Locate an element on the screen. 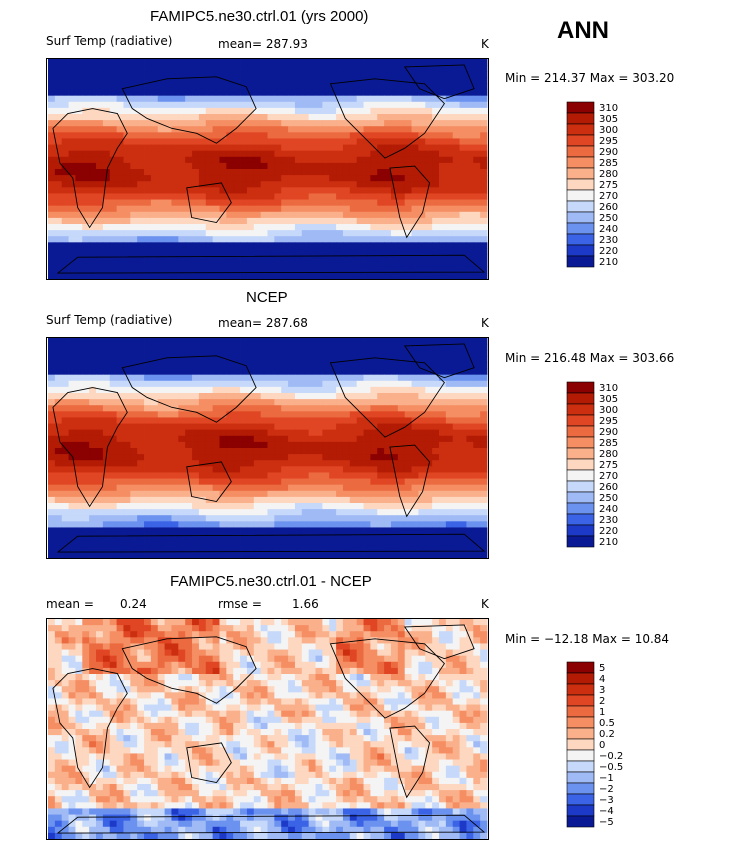  panel2-mean: mean= 287.68 is located at coordinates (263, 323).